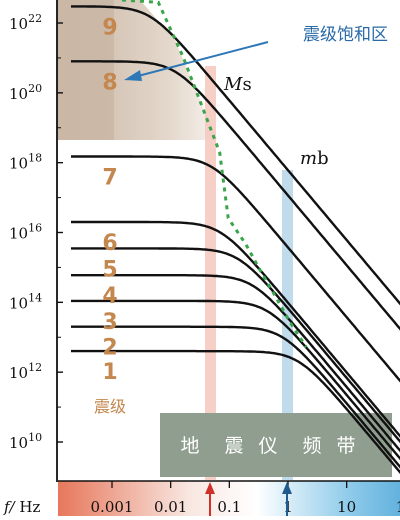 This screenshot has width=400, height=520. I want to click on ms-label: Ms, so click(237, 84).